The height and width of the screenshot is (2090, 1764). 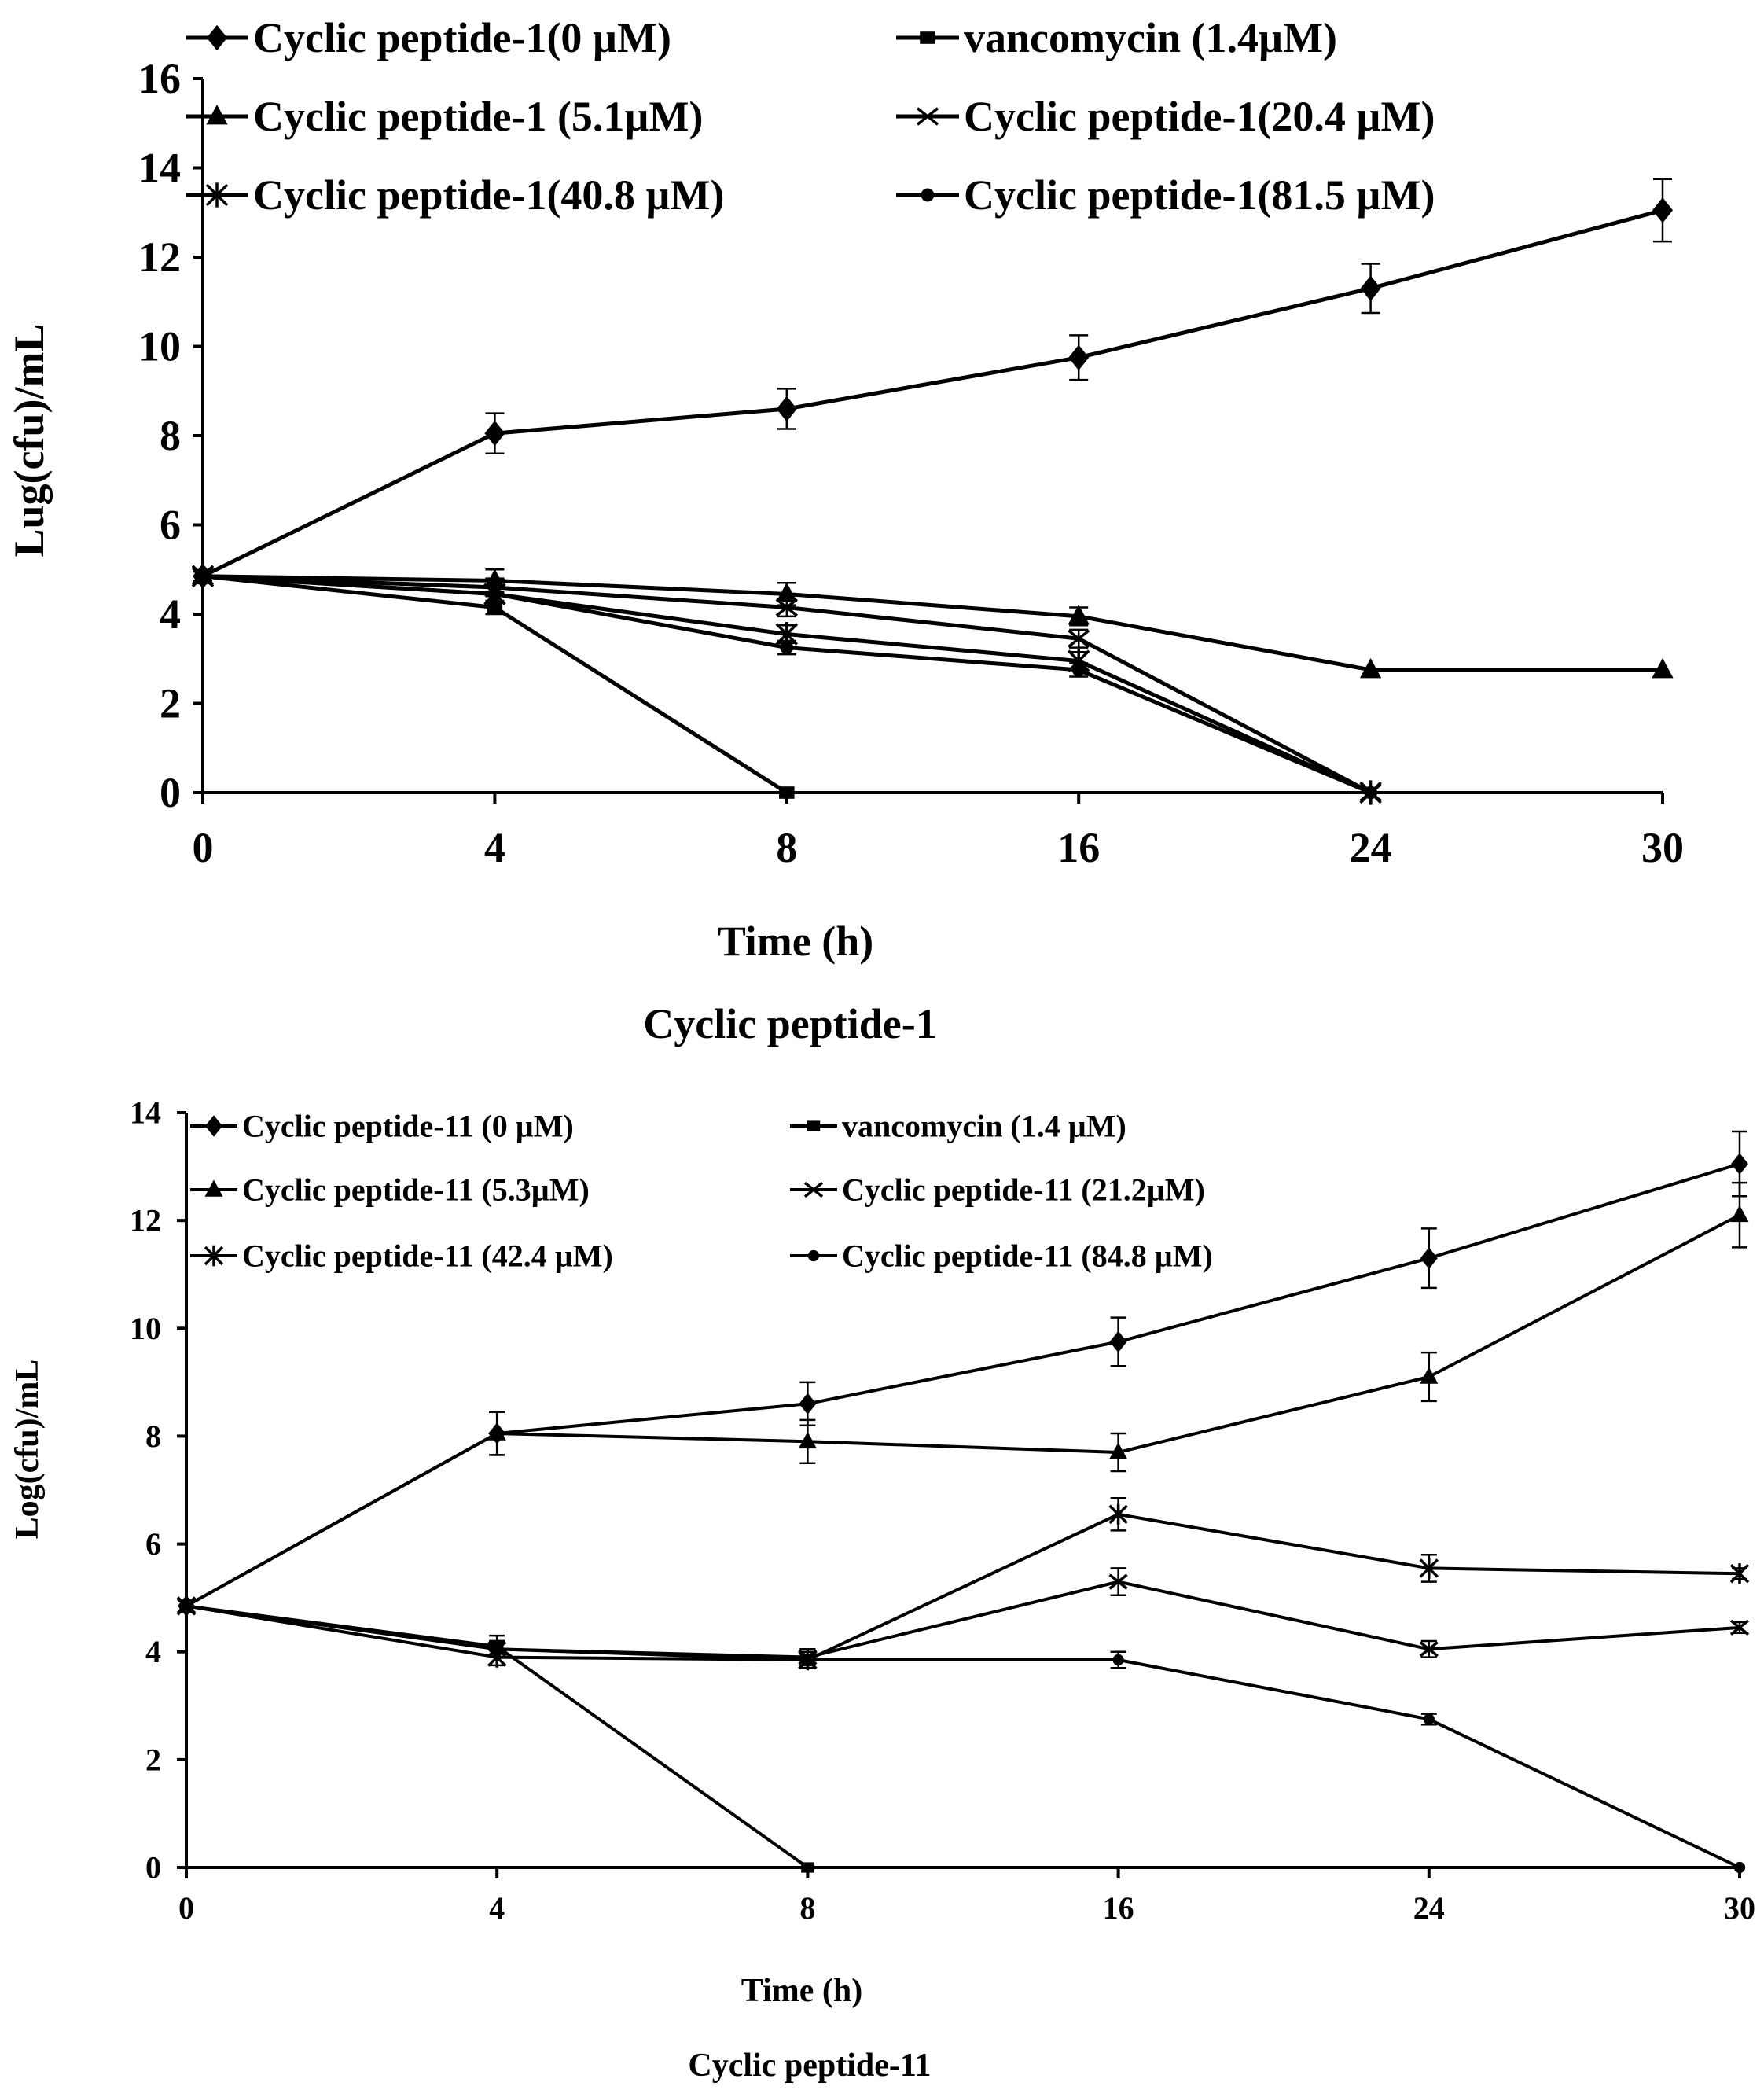 What do you see at coordinates (494, 847) in the screenshot?
I see `x-tick-label: 4` at bounding box center [494, 847].